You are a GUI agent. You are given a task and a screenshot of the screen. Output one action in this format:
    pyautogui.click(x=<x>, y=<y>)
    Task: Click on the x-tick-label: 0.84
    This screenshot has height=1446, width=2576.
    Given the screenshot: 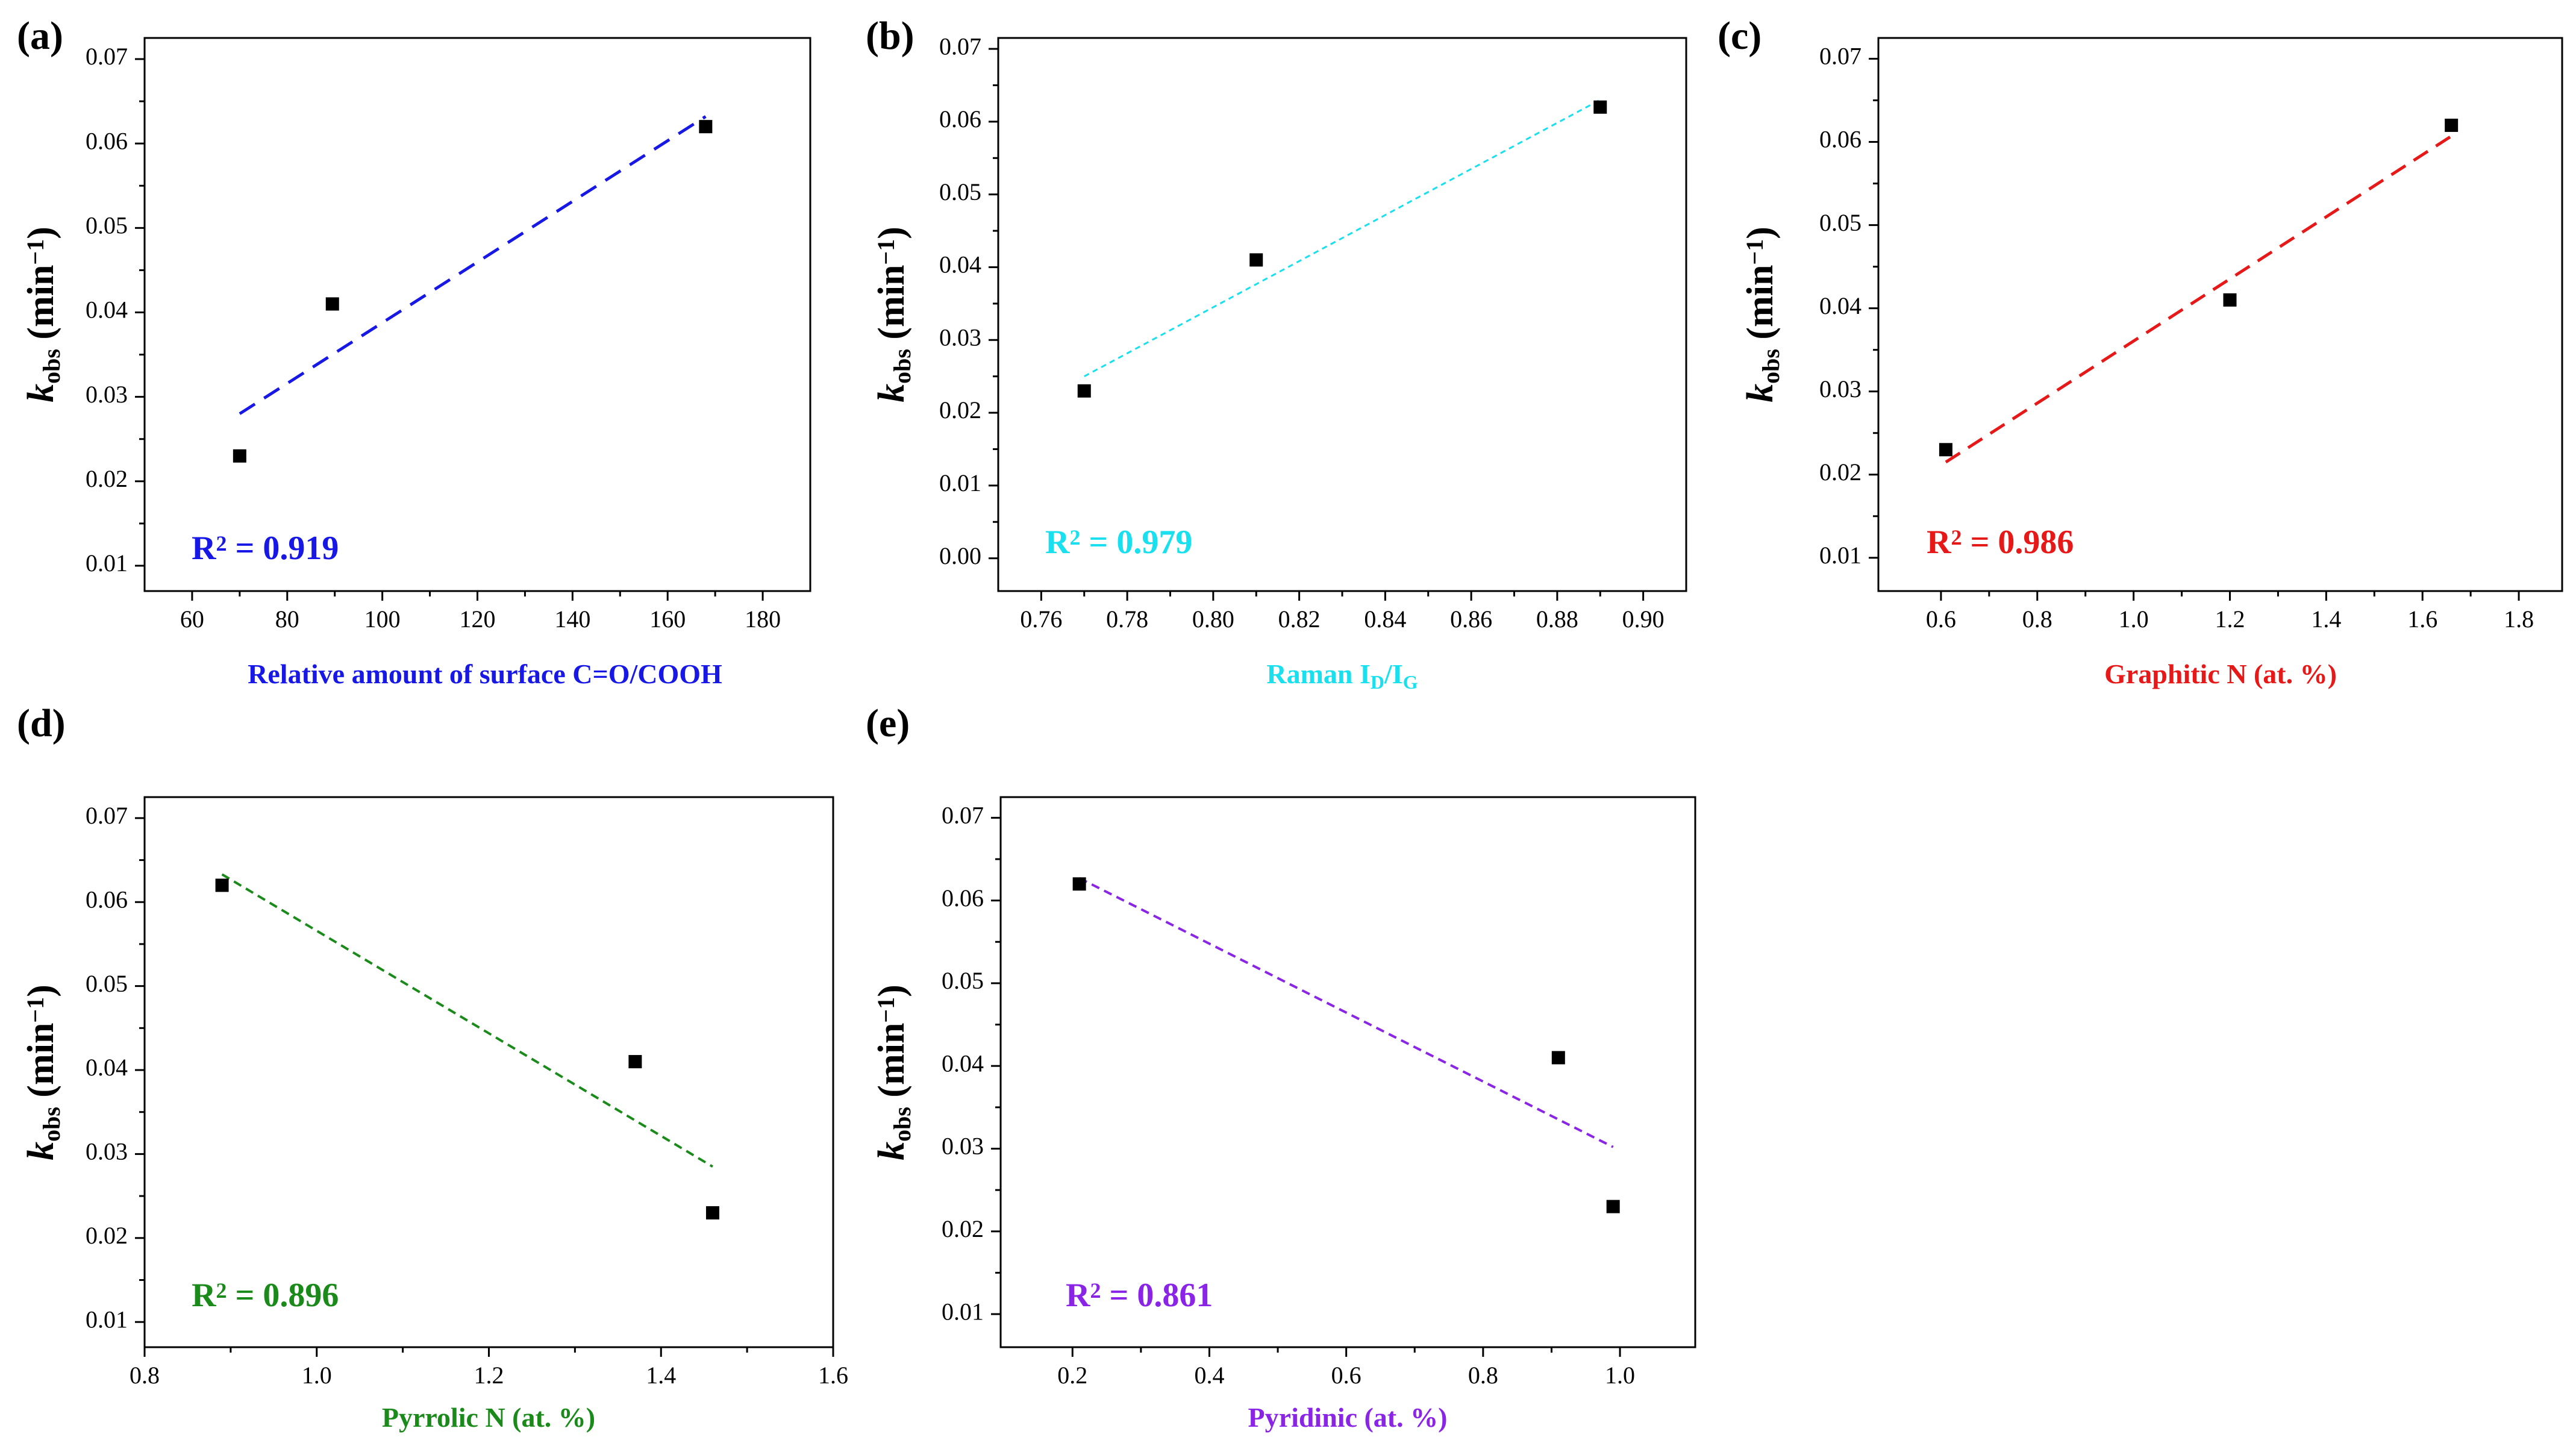 What is the action you would take?
    pyautogui.click(x=1385, y=619)
    